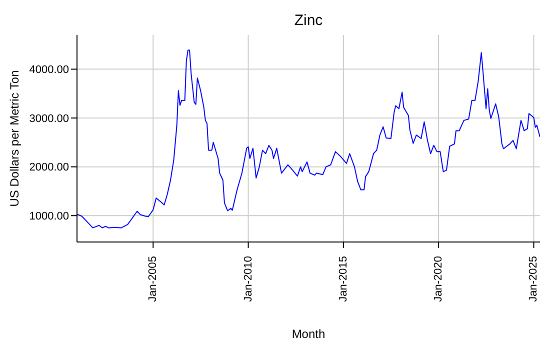  What do you see at coordinates (49, 70) in the screenshot?
I see `y-tick-label: 4000.00` at bounding box center [49, 70].